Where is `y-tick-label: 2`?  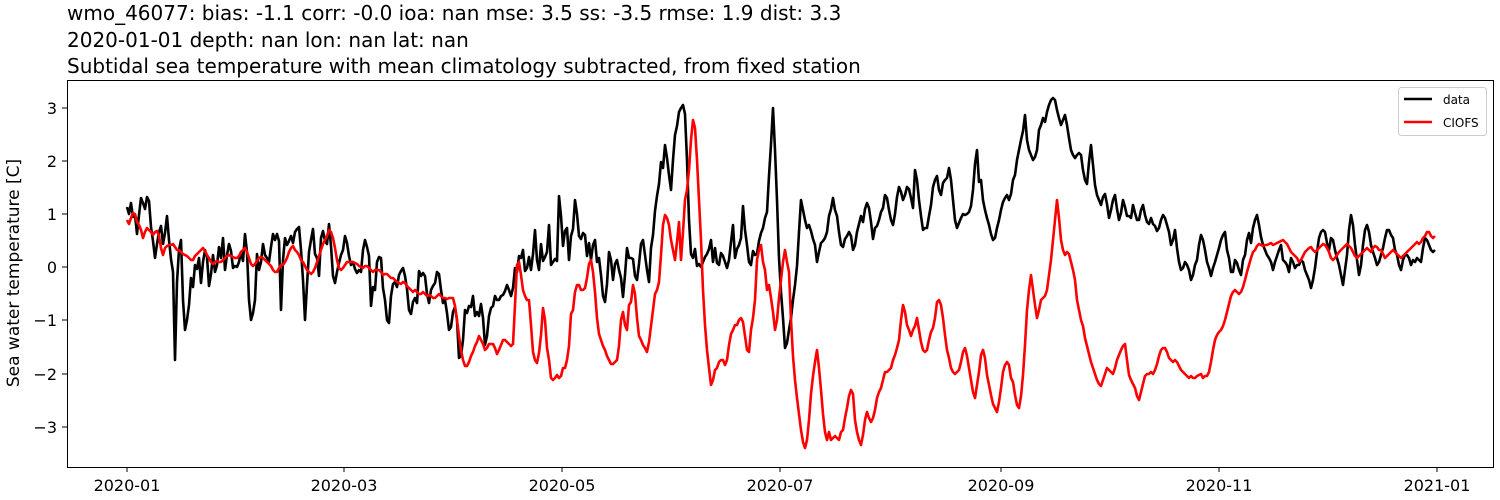
y-tick-label: 2 is located at coordinates (52, 161).